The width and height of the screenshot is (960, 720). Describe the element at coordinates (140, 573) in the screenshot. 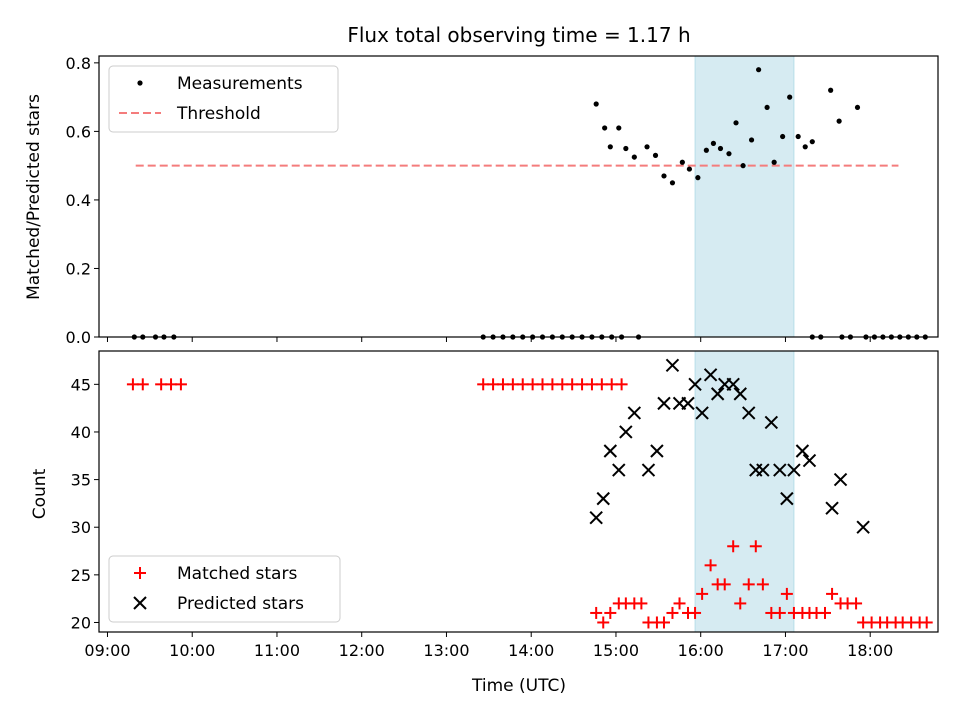

I see `legend-matched-marker` at that location.